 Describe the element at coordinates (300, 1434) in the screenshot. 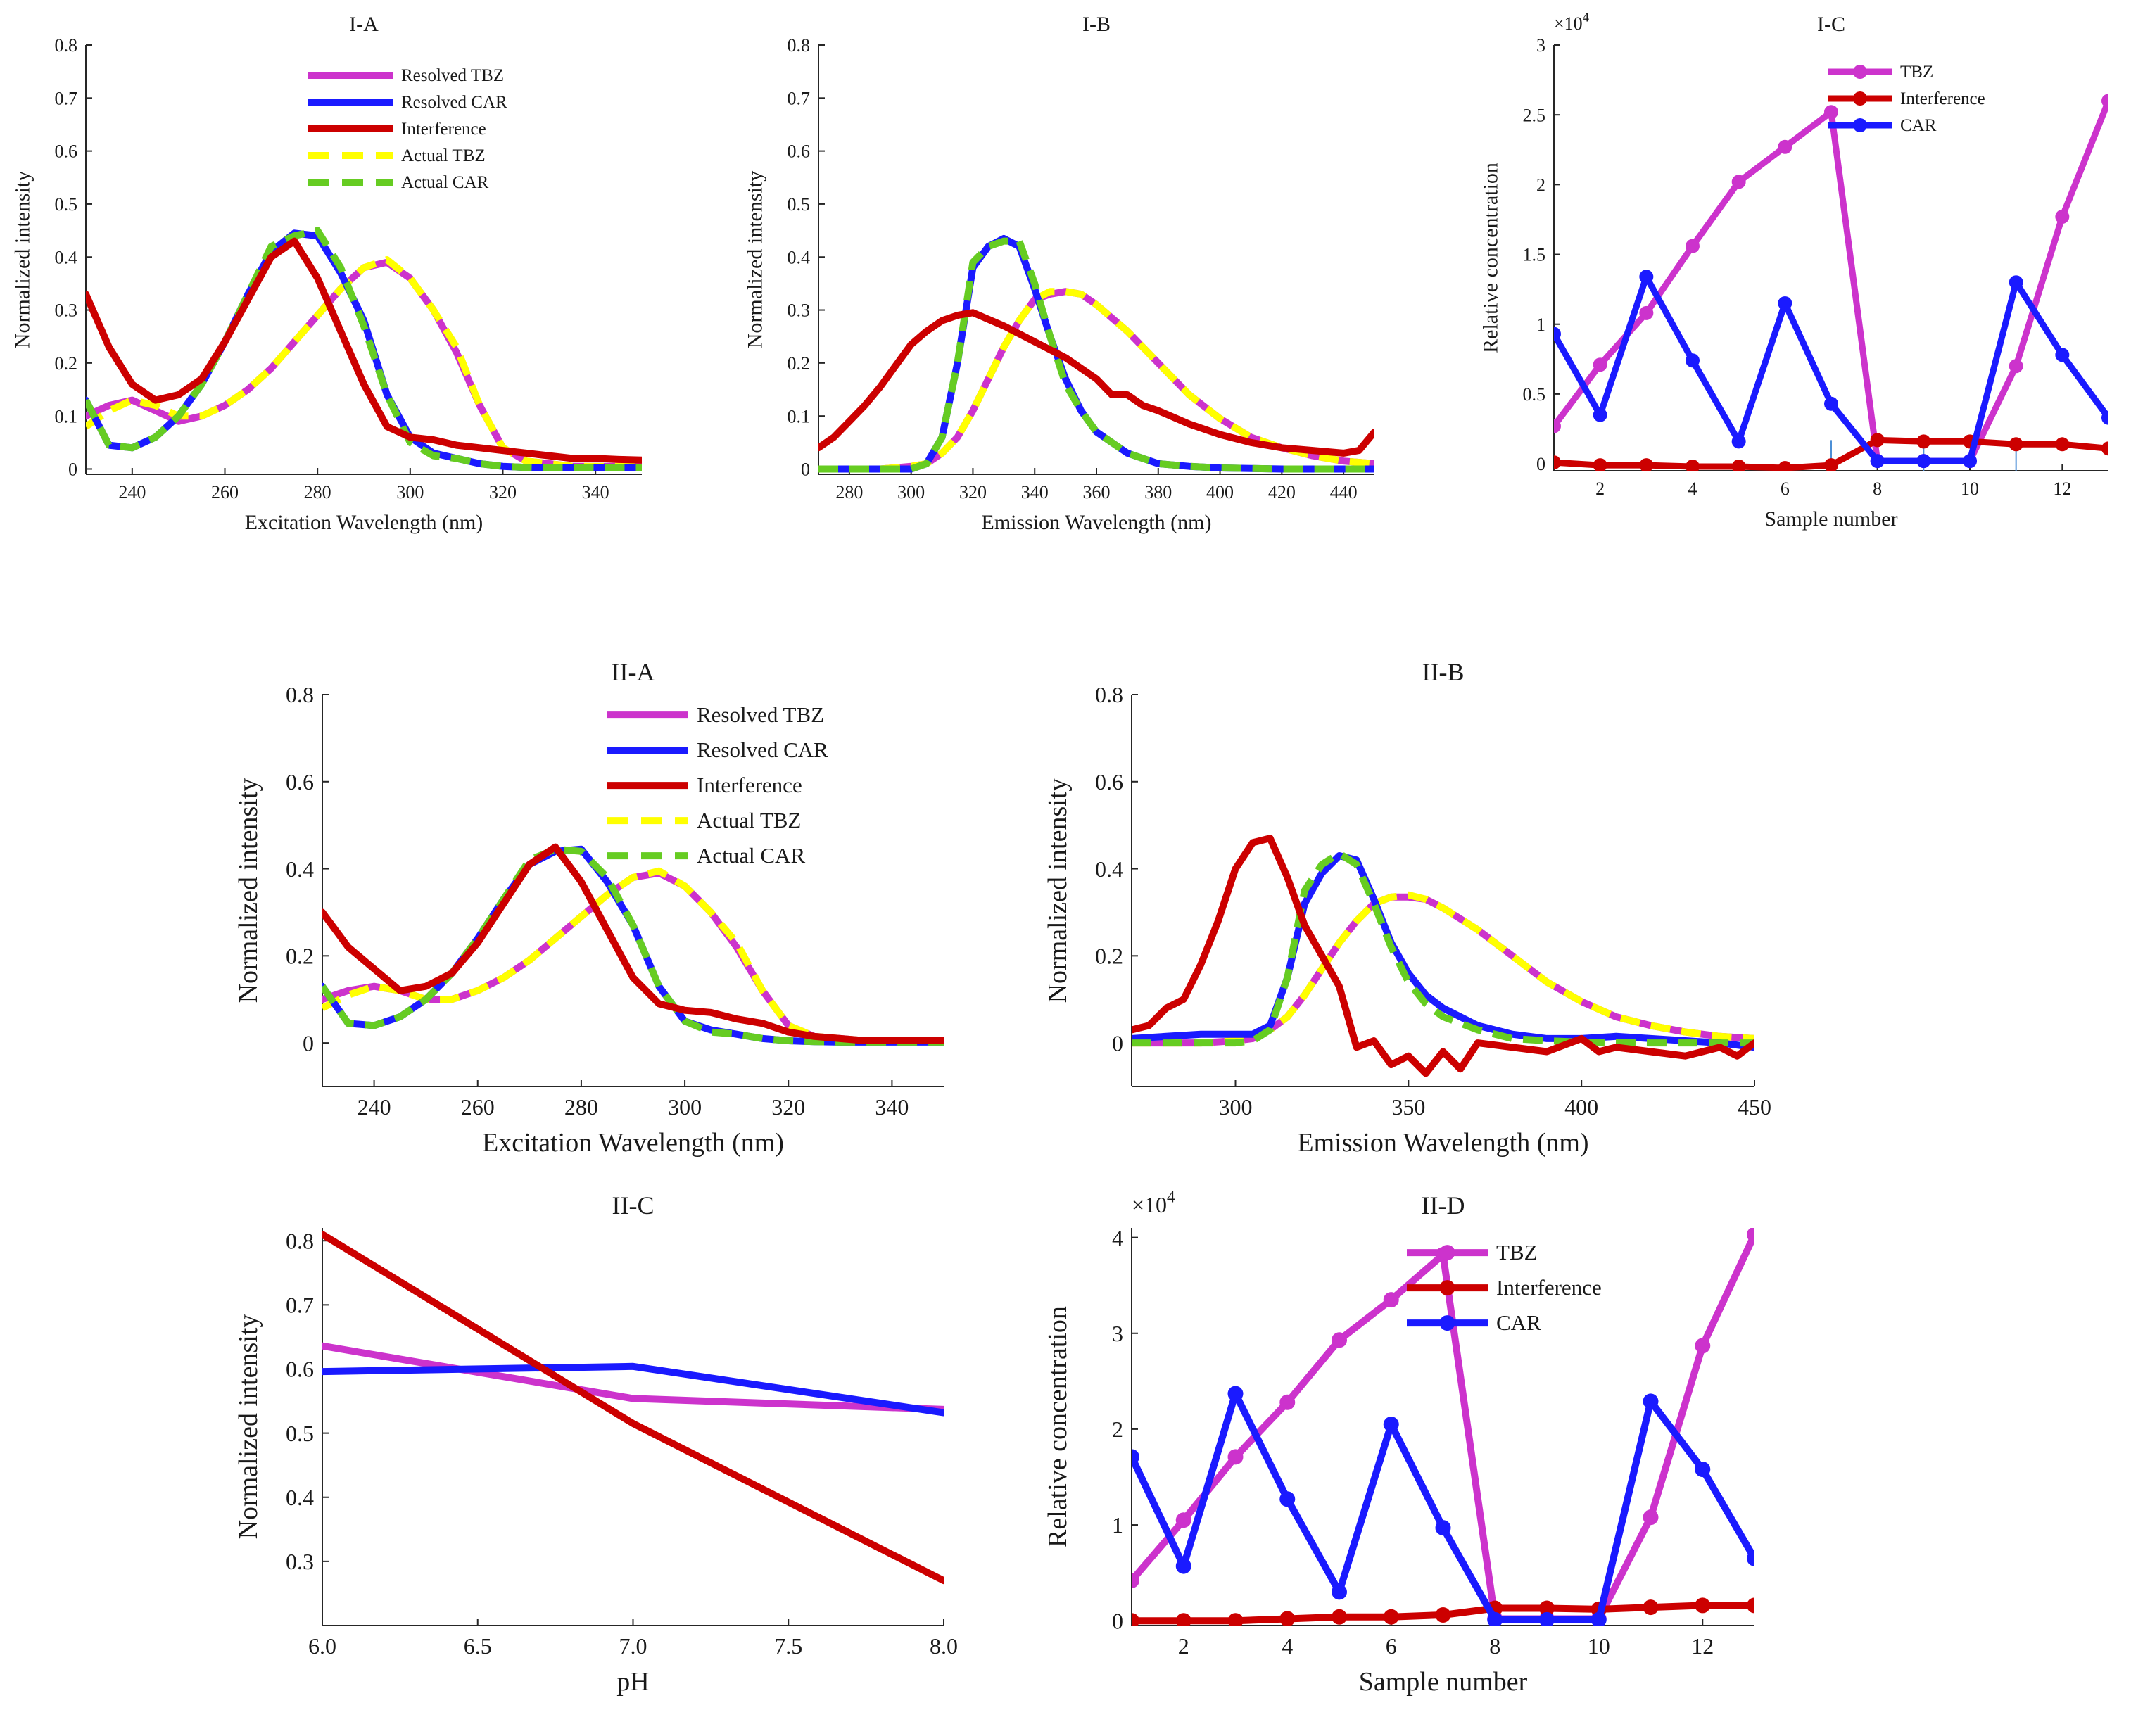

I see `y-tick-label: 0.5` at that location.